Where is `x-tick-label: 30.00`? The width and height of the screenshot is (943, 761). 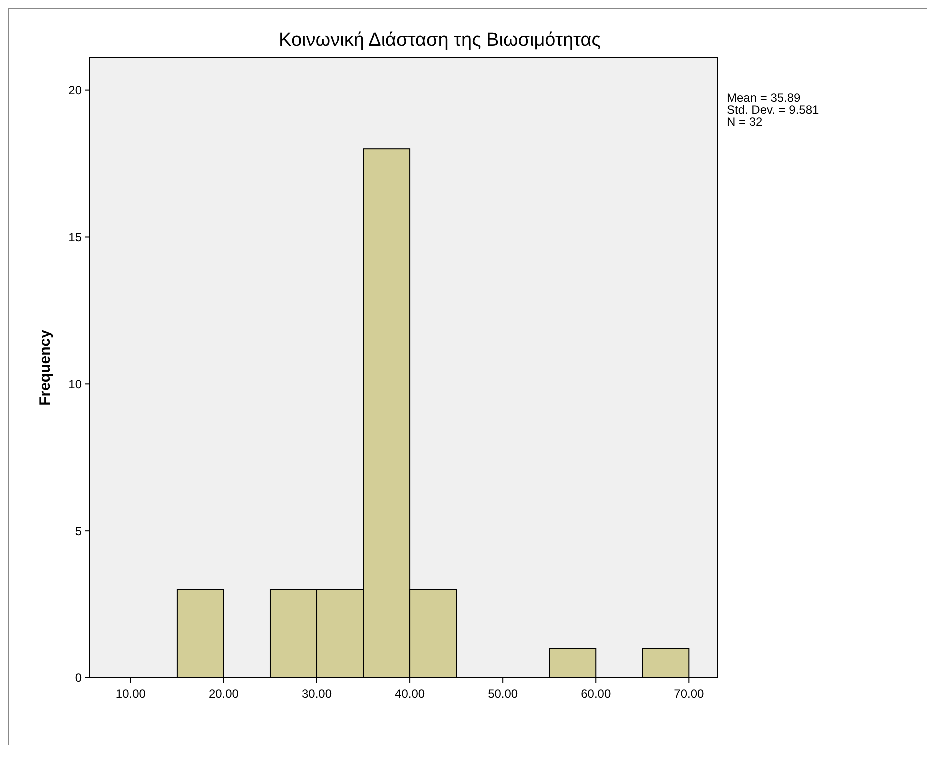 x-tick-label: 30.00 is located at coordinates (317, 694).